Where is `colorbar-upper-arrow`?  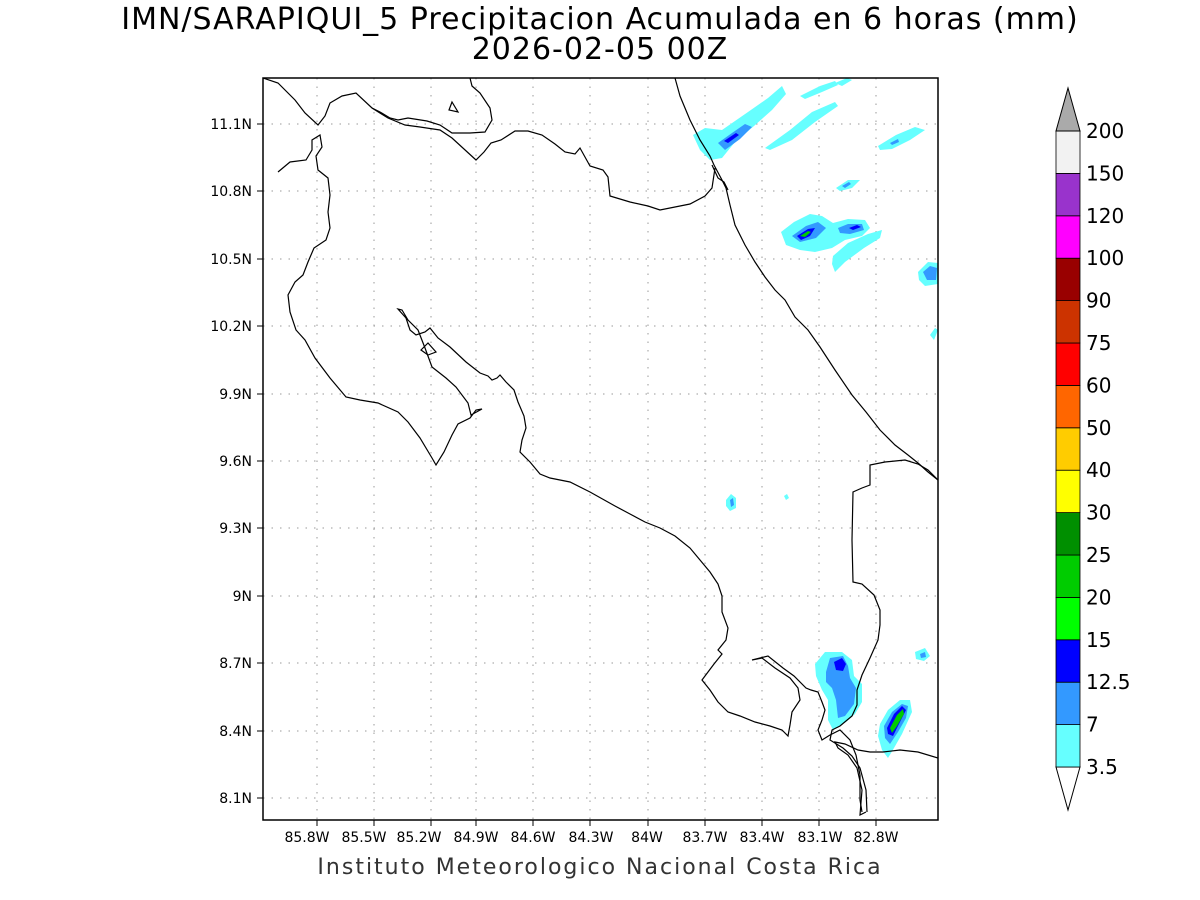 colorbar-upper-arrow is located at coordinates (1068, 109).